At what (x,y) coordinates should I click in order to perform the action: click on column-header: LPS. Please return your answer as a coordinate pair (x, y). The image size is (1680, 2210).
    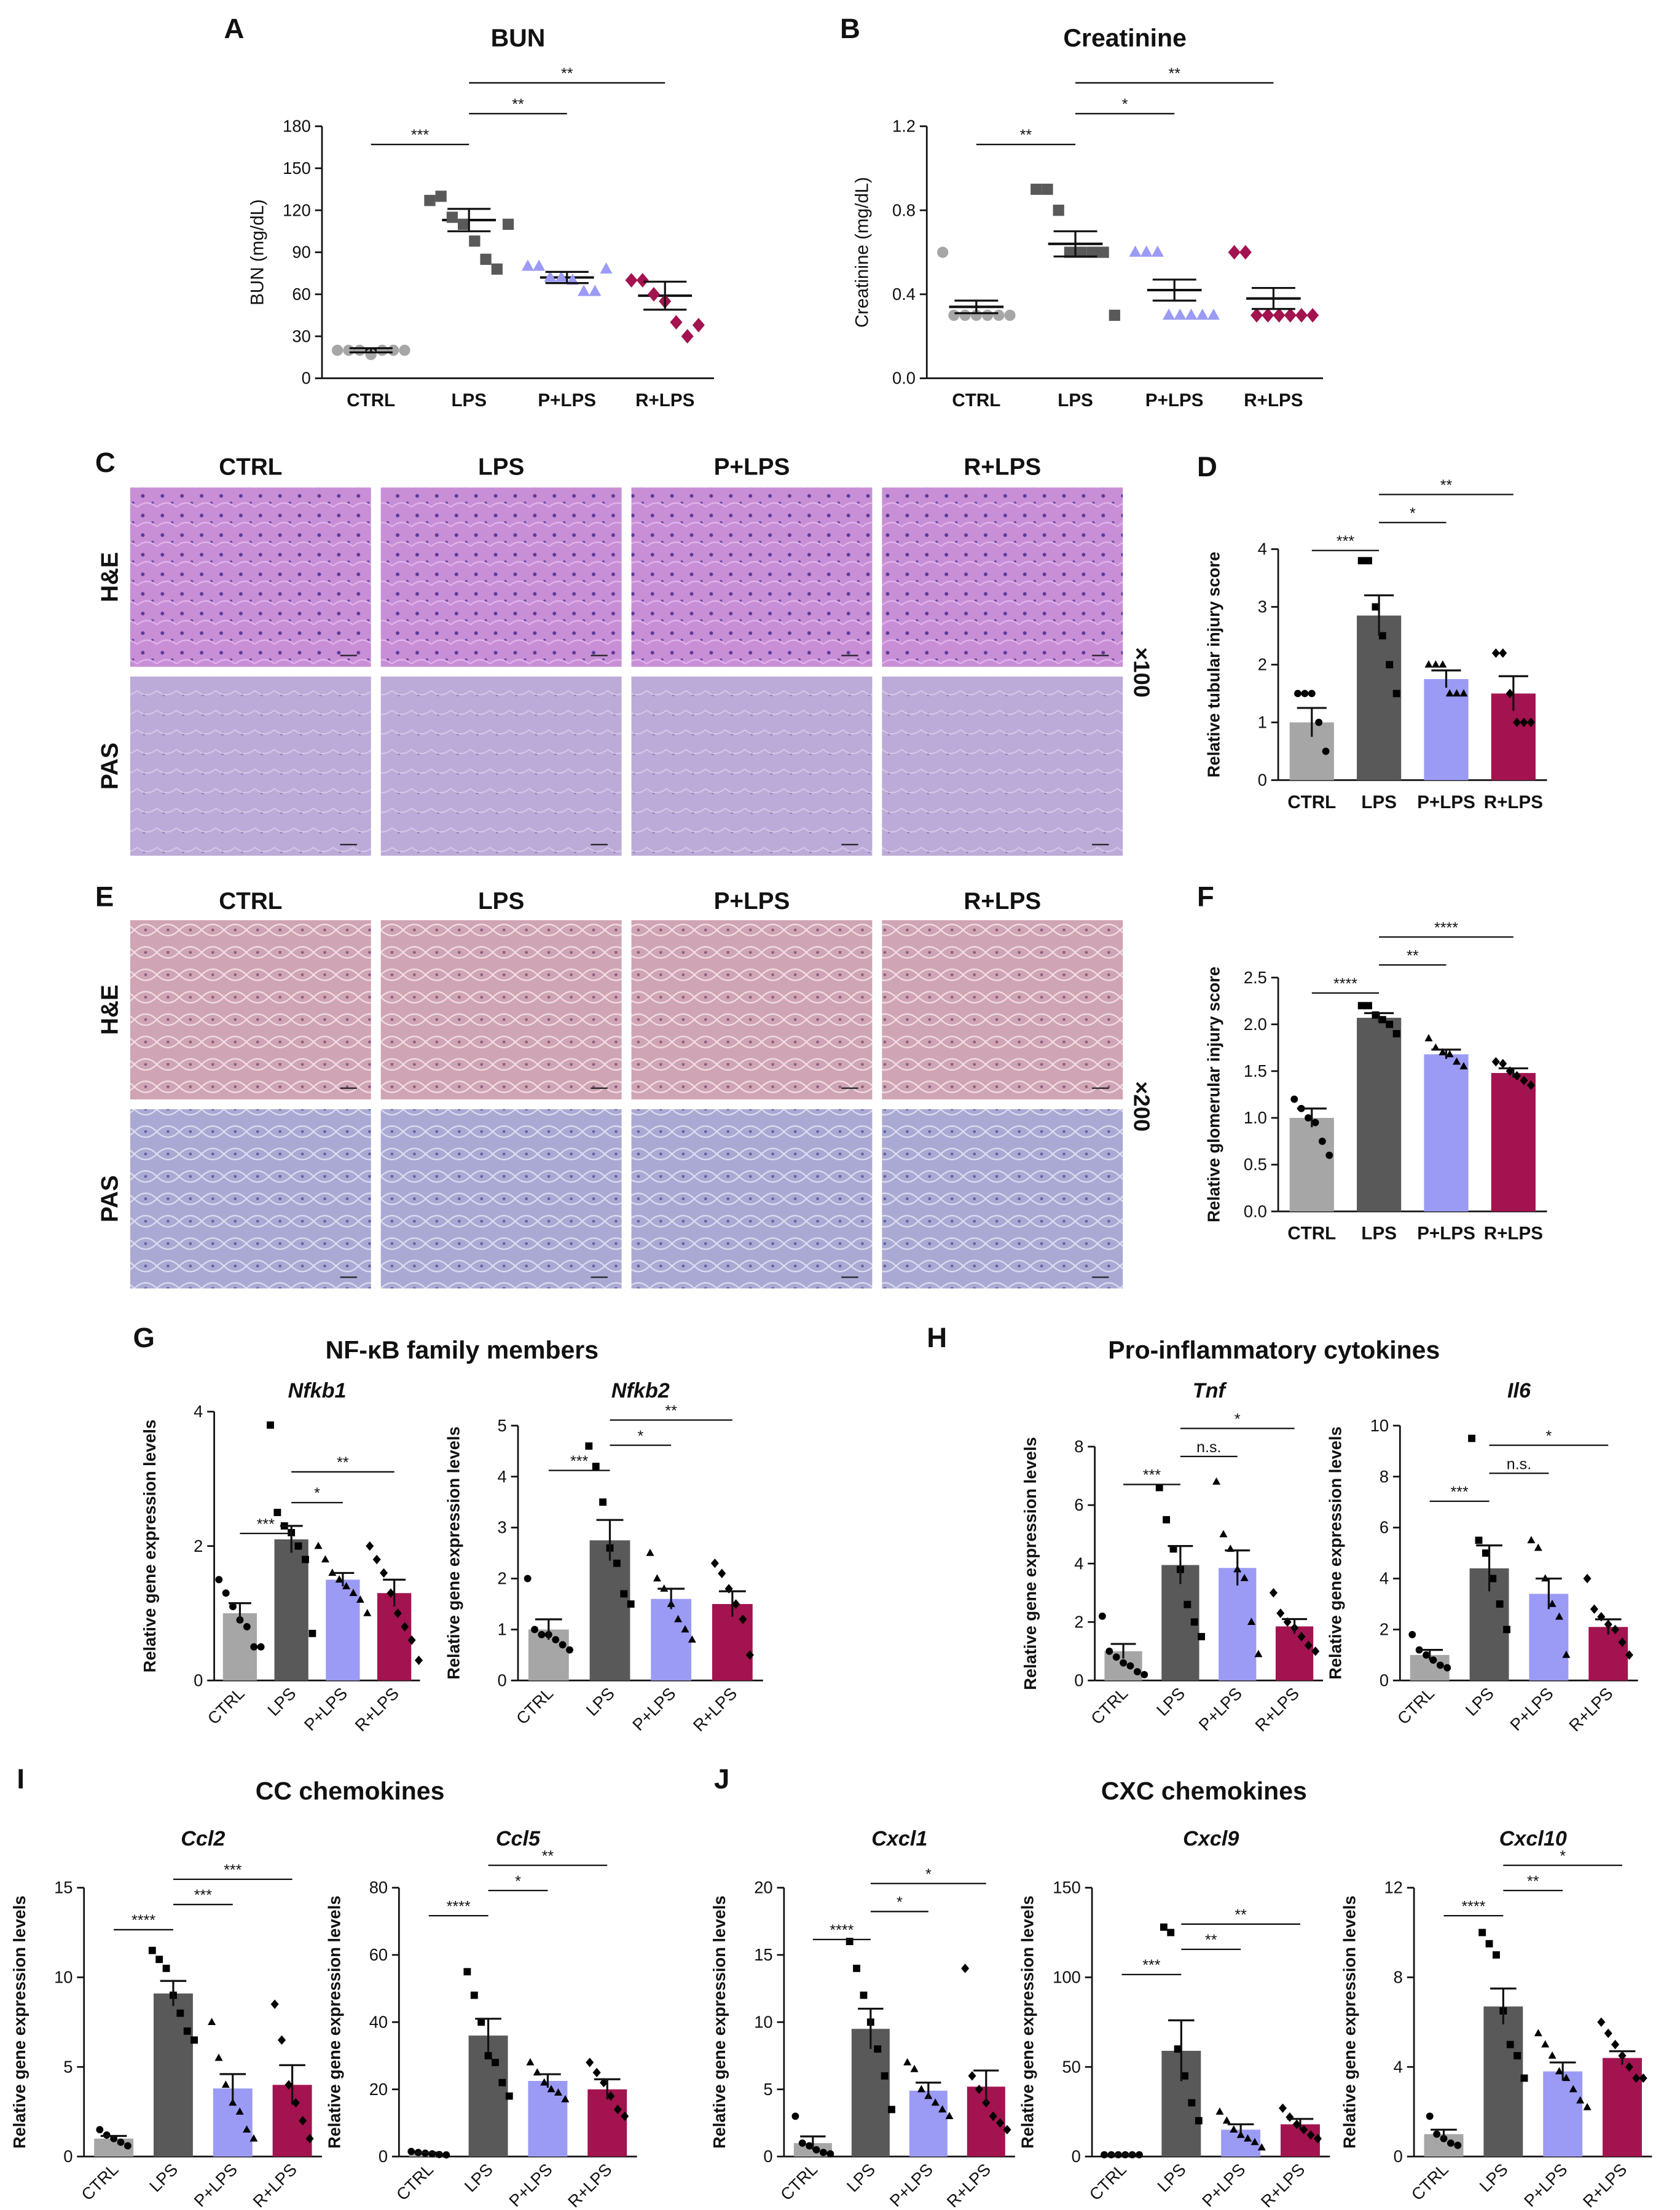
    Looking at the image, I should click on (501, 901).